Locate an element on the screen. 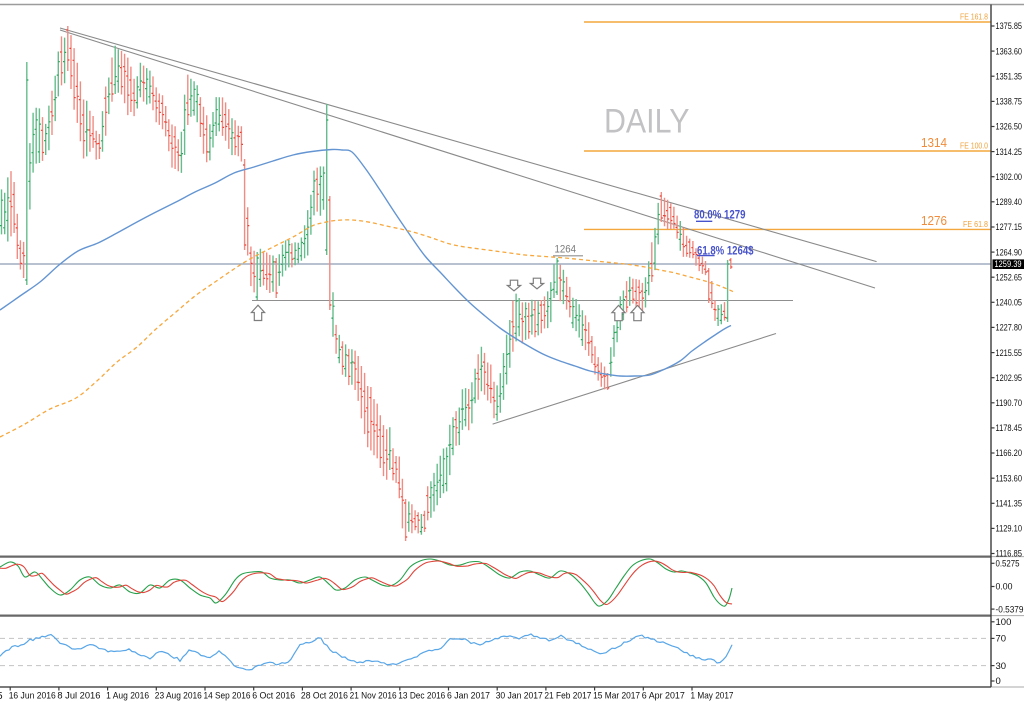 The height and width of the screenshot is (702, 1024). svg-text: 15 Mar 2017 is located at coordinates (616, 696).